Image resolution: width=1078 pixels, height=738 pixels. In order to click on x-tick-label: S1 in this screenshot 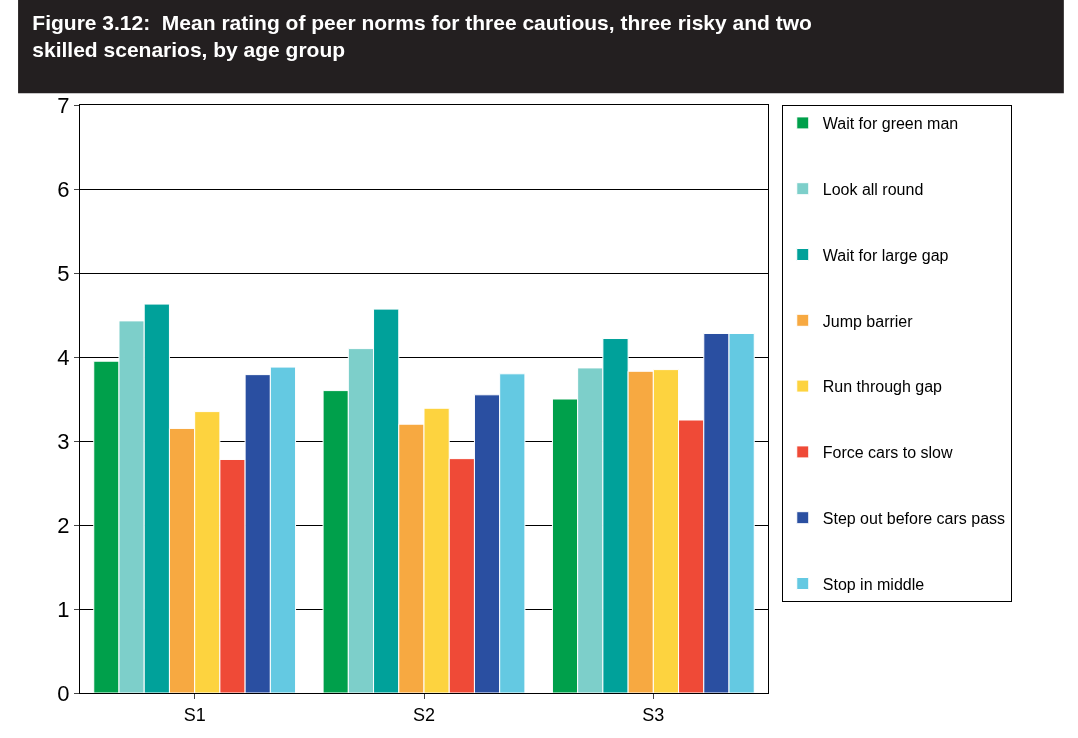, I will do `click(194, 714)`.